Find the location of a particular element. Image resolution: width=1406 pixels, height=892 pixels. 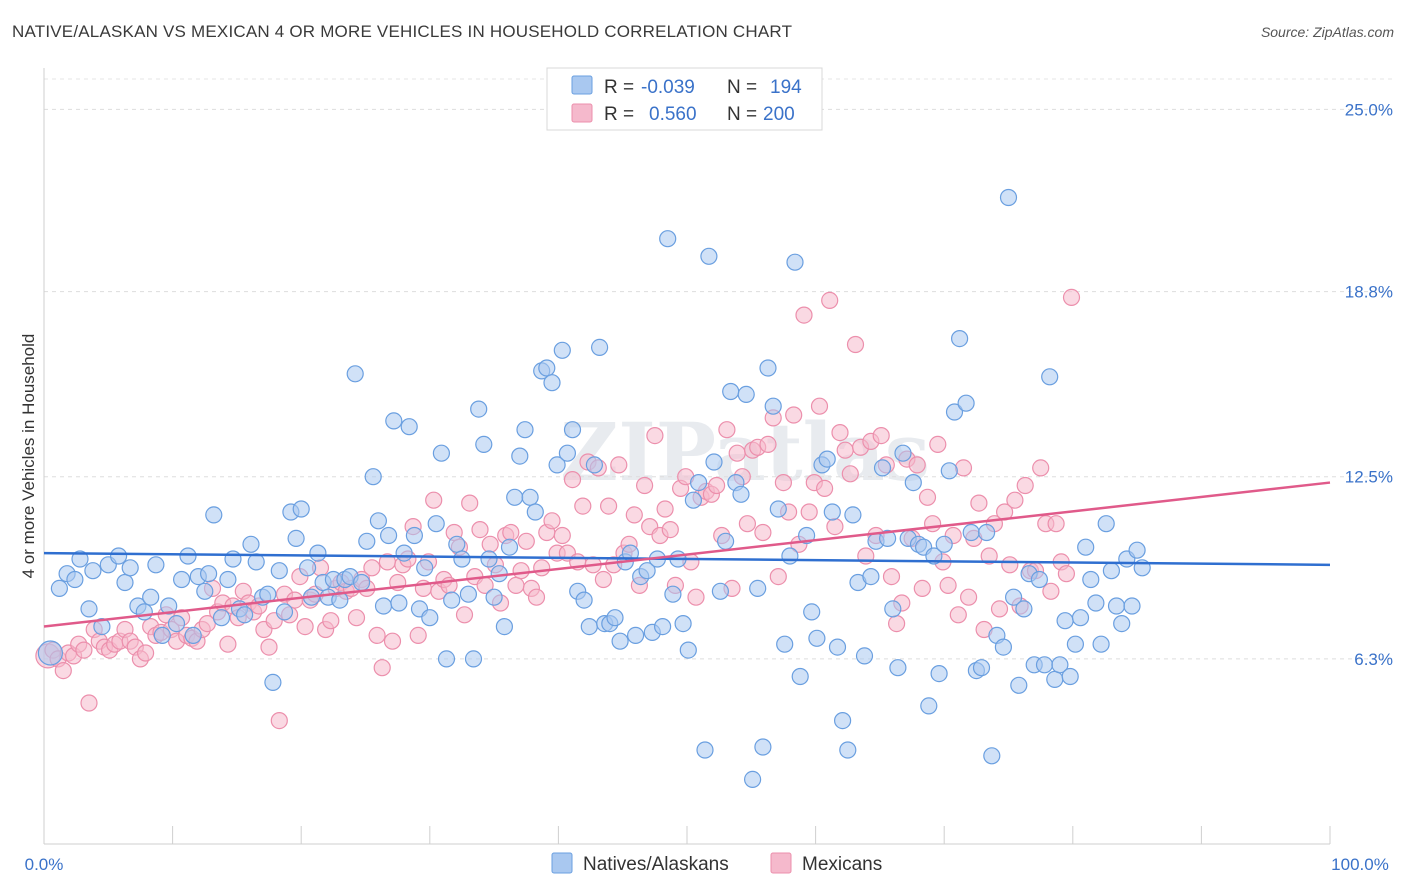

legend-r-value-mexicans: 0.560 is located at coordinates (673, 114).